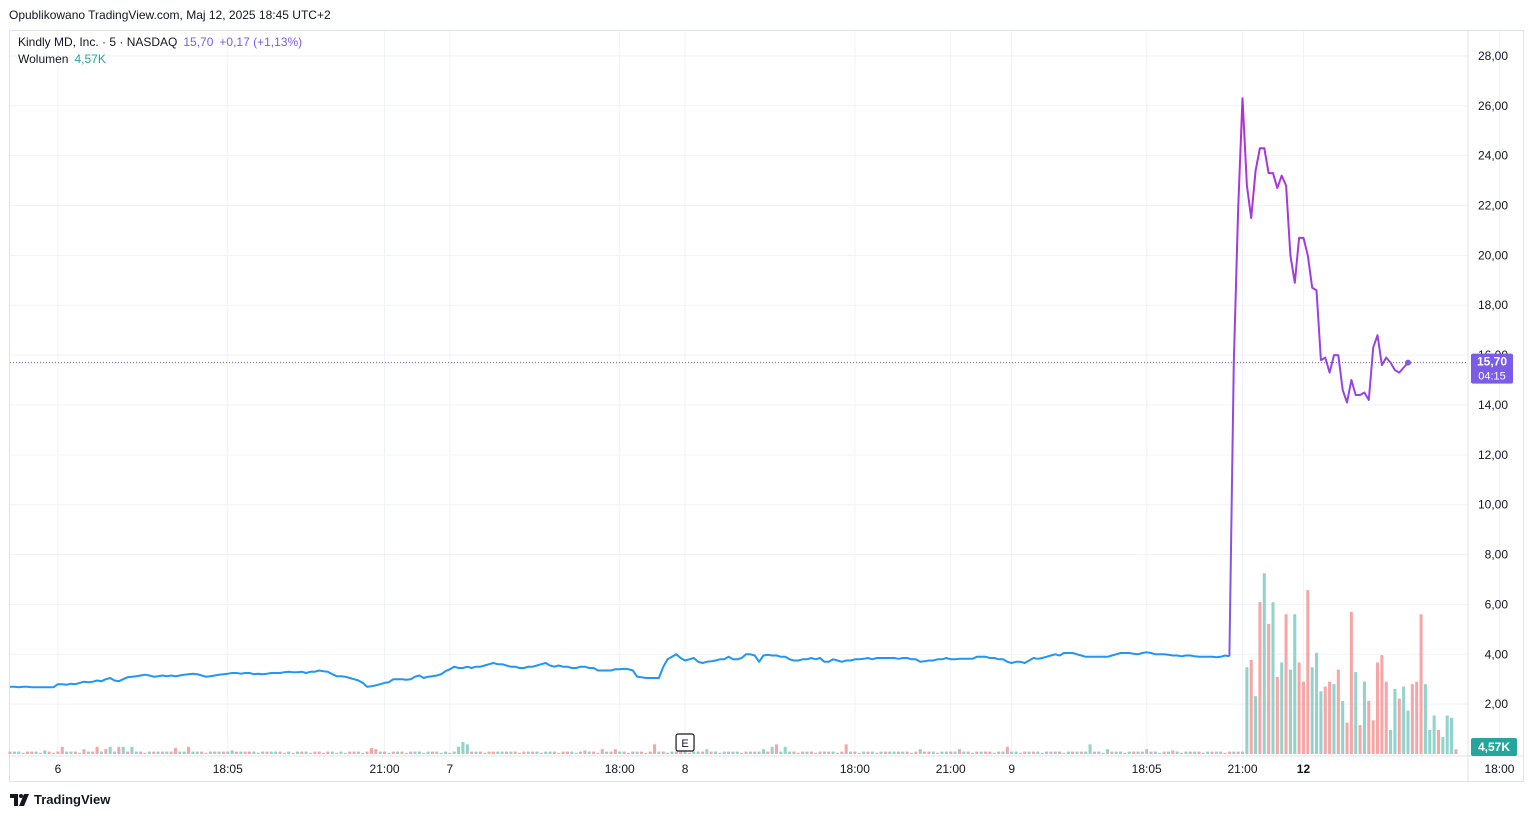  Describe the element at coordinates (1497, 654) in the screenshot. I see `y-tick-label: 4,00` at that location.